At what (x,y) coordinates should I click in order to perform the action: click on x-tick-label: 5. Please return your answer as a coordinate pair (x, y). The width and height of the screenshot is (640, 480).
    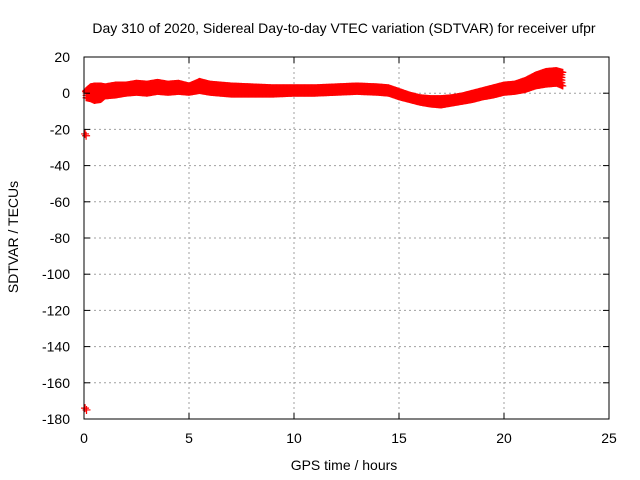
    Looking at the image, I should click on (189, 438).